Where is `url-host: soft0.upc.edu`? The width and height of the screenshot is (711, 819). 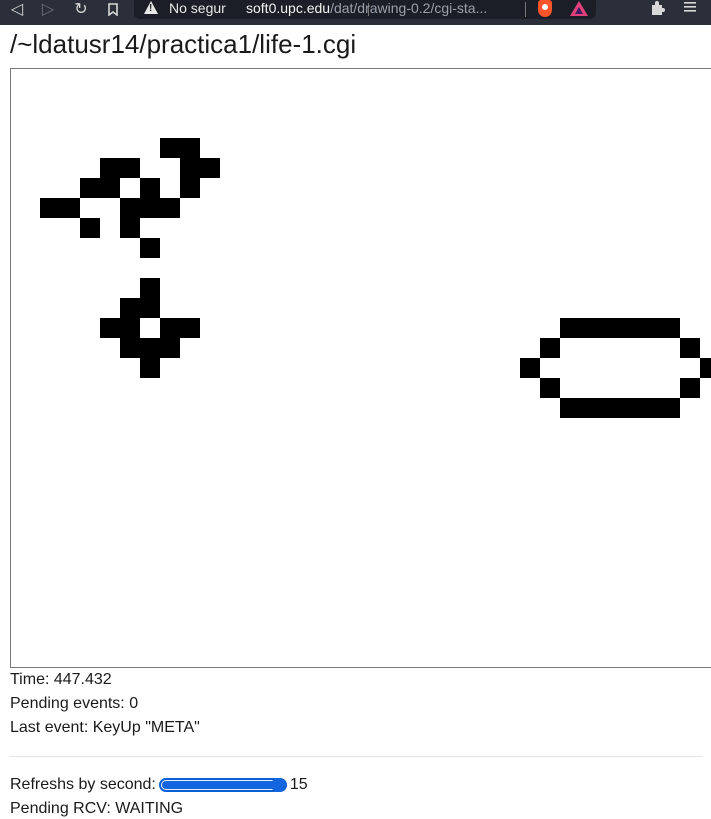
url-host: soft0.upc.edu is located at coordinates (288, 8).